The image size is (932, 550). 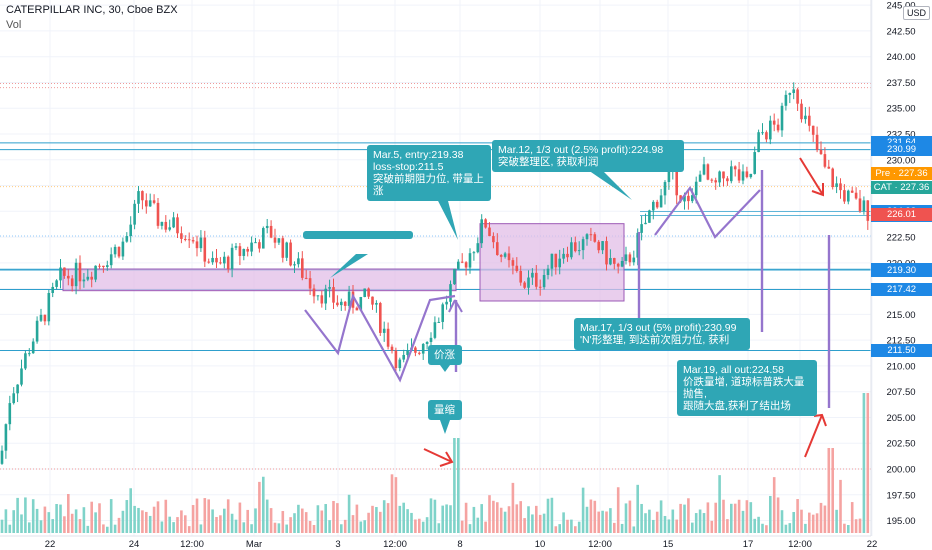 I want to click on red-arrow, so click(x=817, y=190).